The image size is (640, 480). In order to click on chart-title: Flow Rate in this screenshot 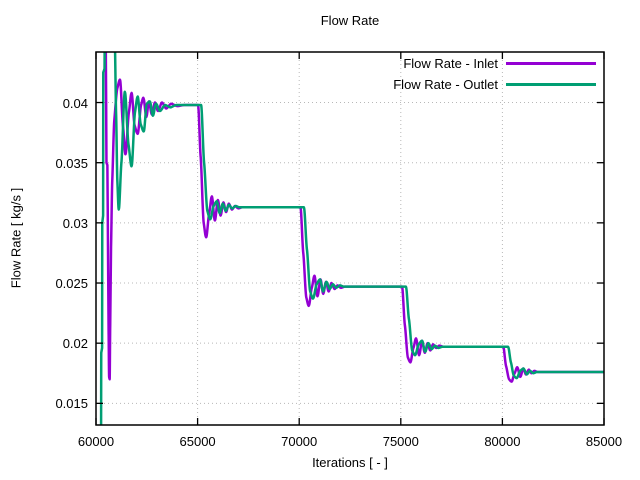, I will do `click(350, 20)`.